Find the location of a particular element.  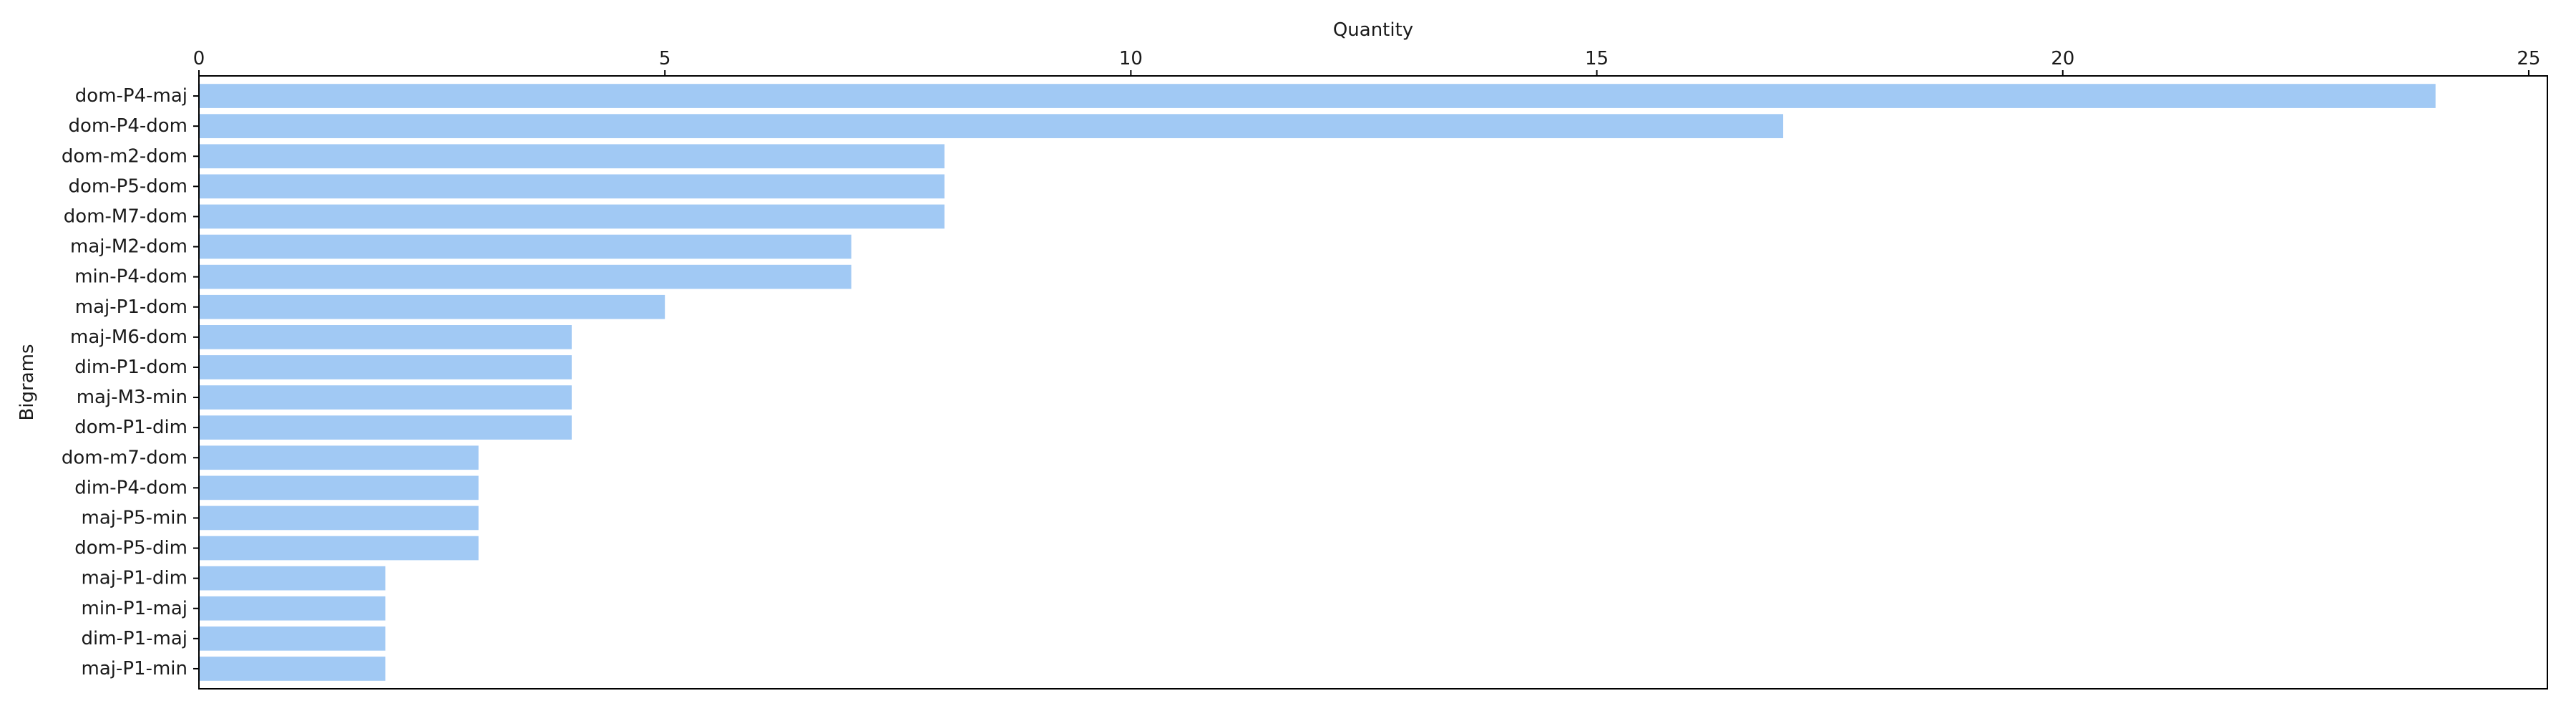

category-label: maj-M3-min is located at coordinates (132, 397).